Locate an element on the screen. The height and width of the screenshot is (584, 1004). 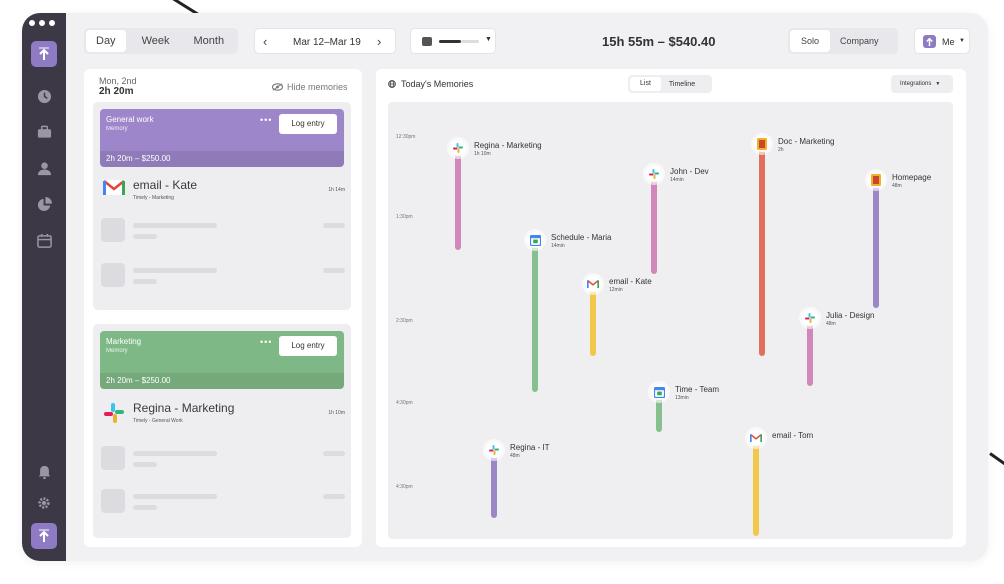
tab-solo: Solo is located at coordinates (810, 41).